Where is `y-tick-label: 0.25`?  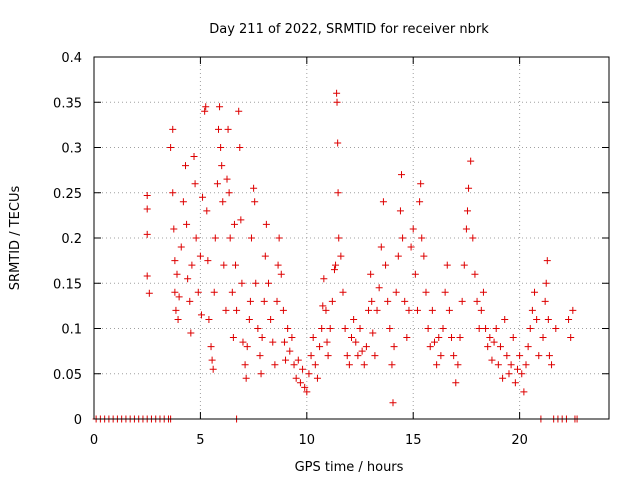
y-tick-label: 0.25 is located at coordinates (67, 194).